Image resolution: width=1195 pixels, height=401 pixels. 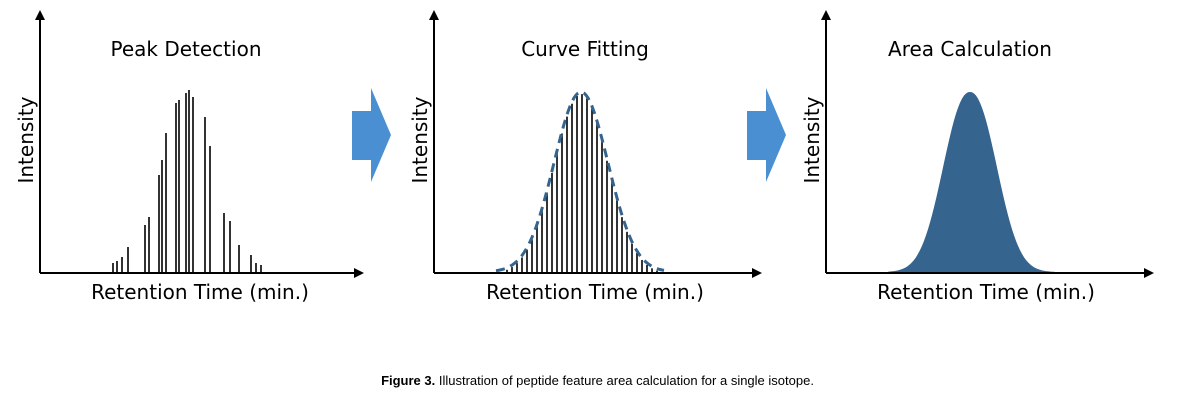 I want to click on peak-area, so click(x=971, y=182).